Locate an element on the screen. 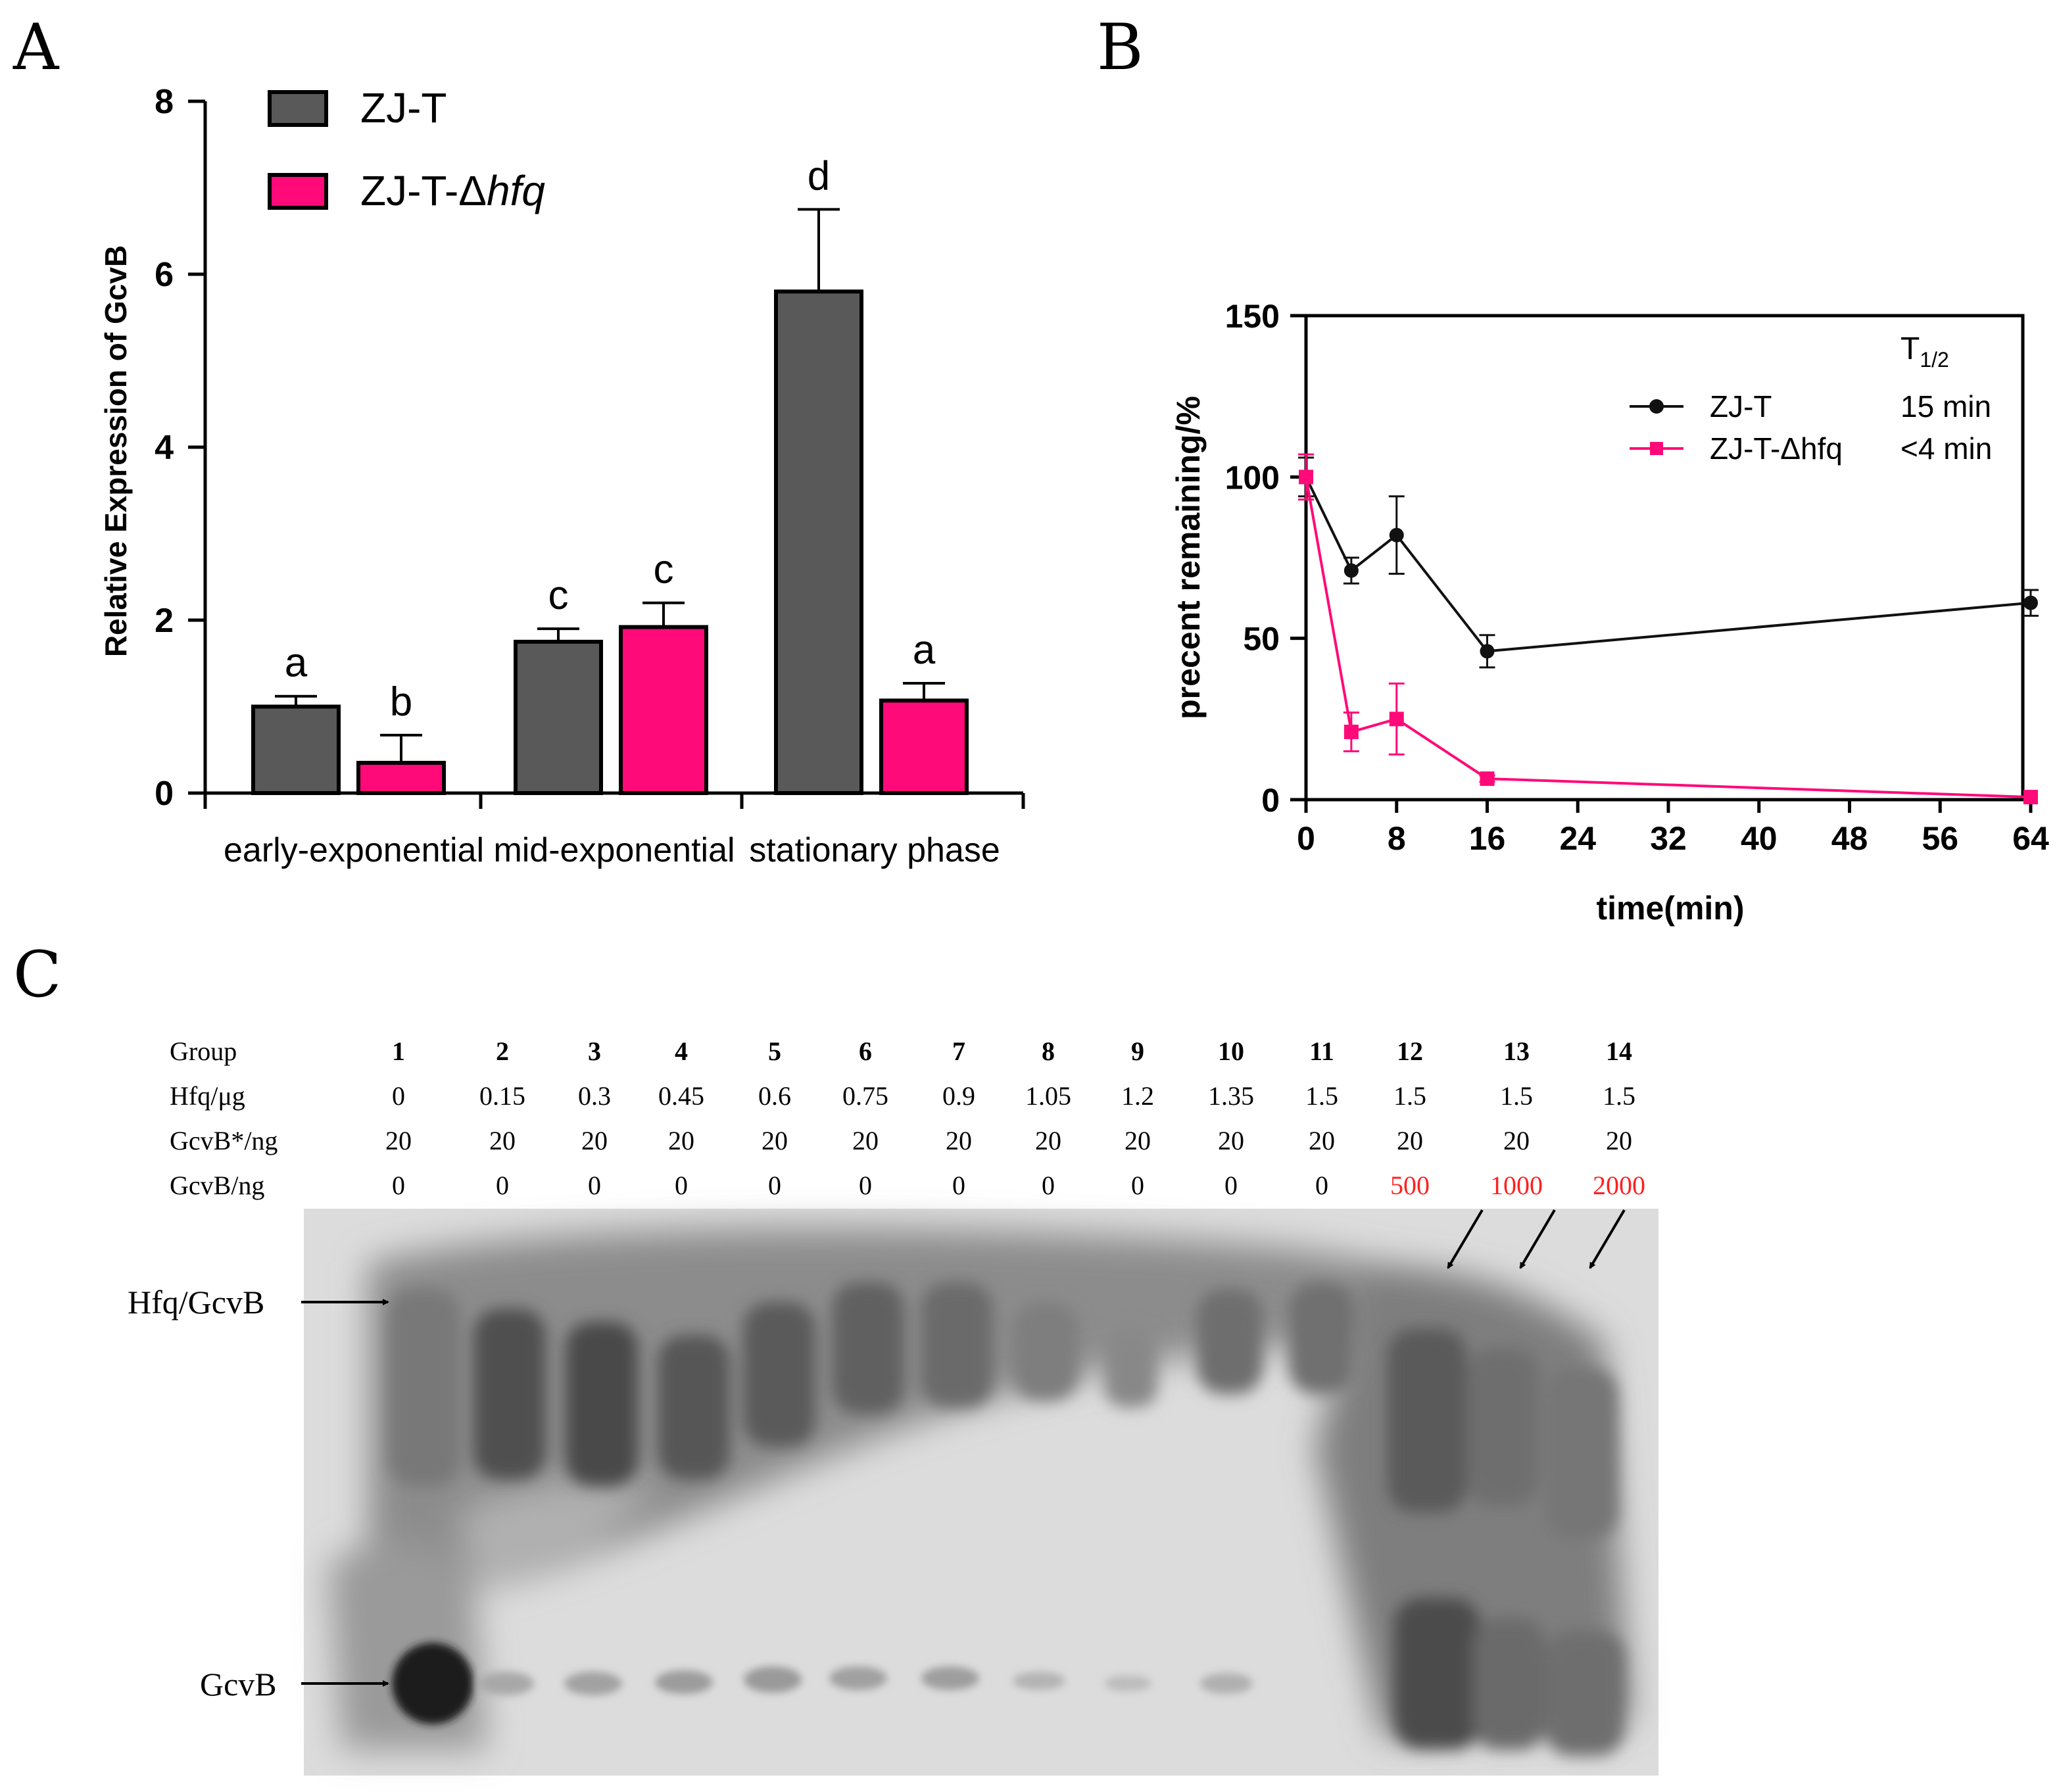 This screenshot has height=1792, width=2057. table-cell: 0.6 is located at coordinates (775, 1096).